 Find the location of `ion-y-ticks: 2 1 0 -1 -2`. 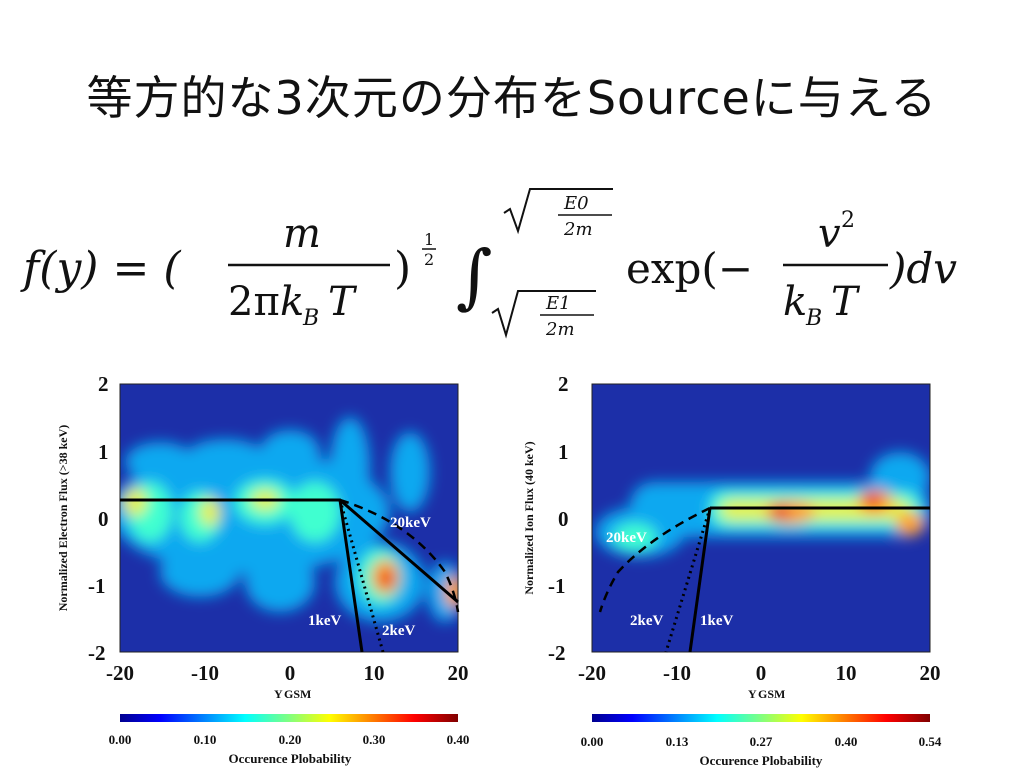

ion-y-ticks: 2 1 0 -1 -2 is located at coordinates (558, 518).